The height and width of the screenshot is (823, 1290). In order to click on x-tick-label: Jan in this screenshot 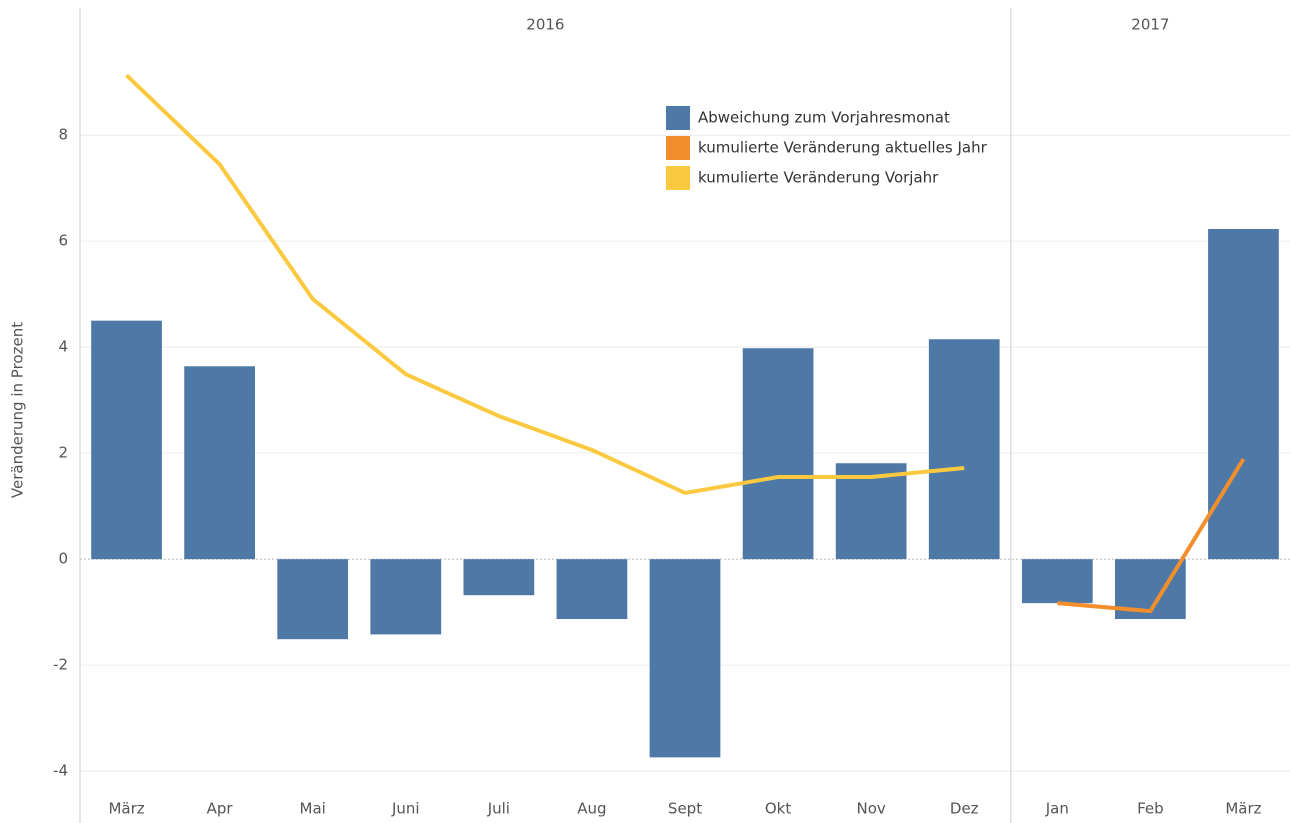, I will do `click(1057, 809)`.